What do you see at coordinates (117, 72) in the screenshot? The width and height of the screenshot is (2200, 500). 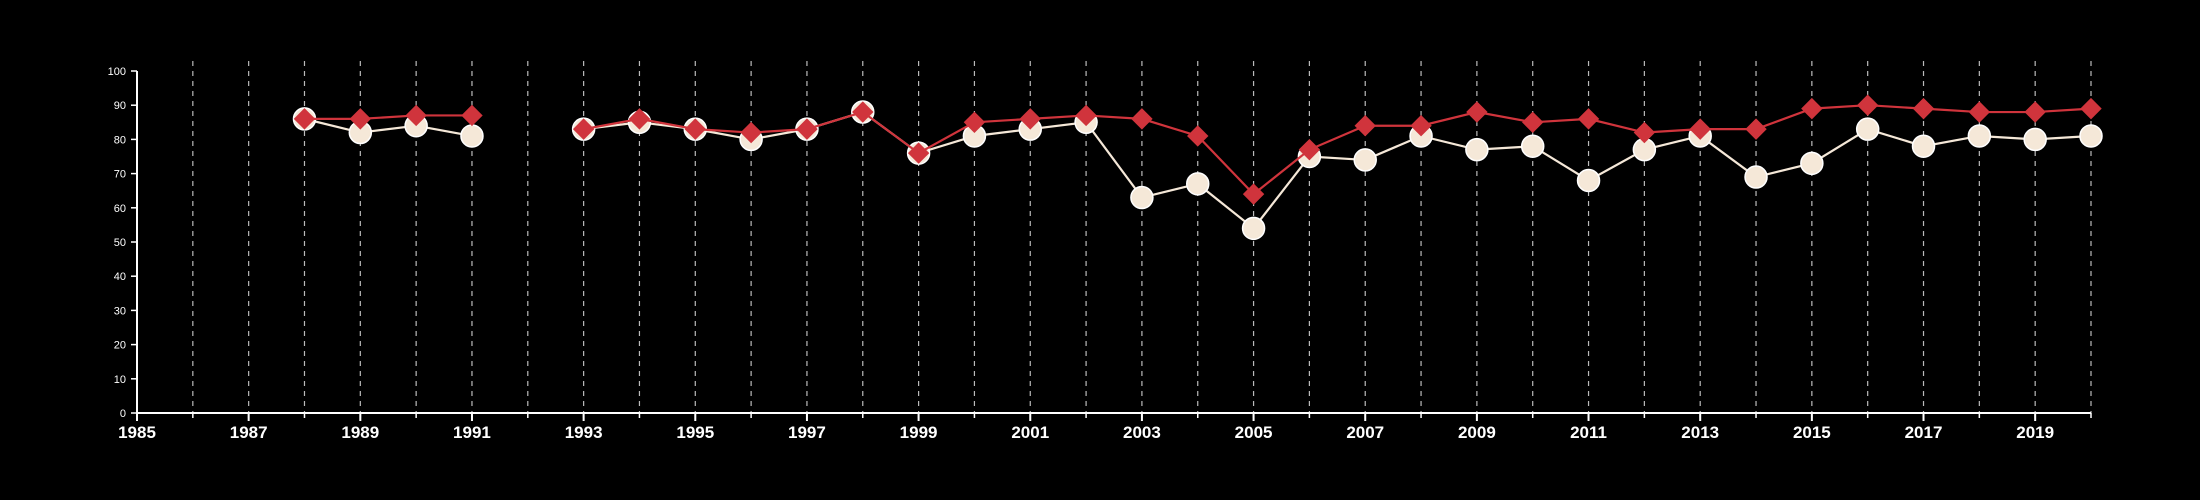 I see `y-tick-label-100: 100` at bounding box center [117, 72].